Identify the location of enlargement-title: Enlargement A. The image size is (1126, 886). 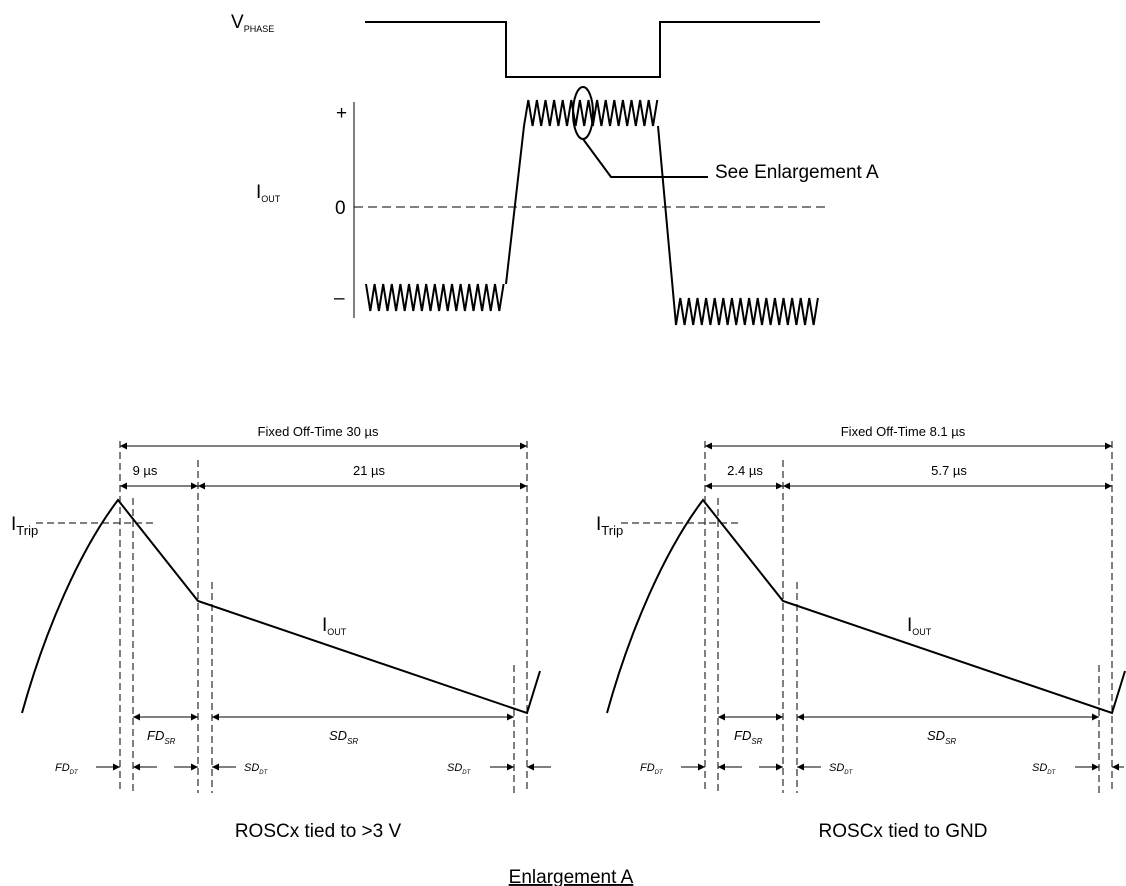
(571, 876).